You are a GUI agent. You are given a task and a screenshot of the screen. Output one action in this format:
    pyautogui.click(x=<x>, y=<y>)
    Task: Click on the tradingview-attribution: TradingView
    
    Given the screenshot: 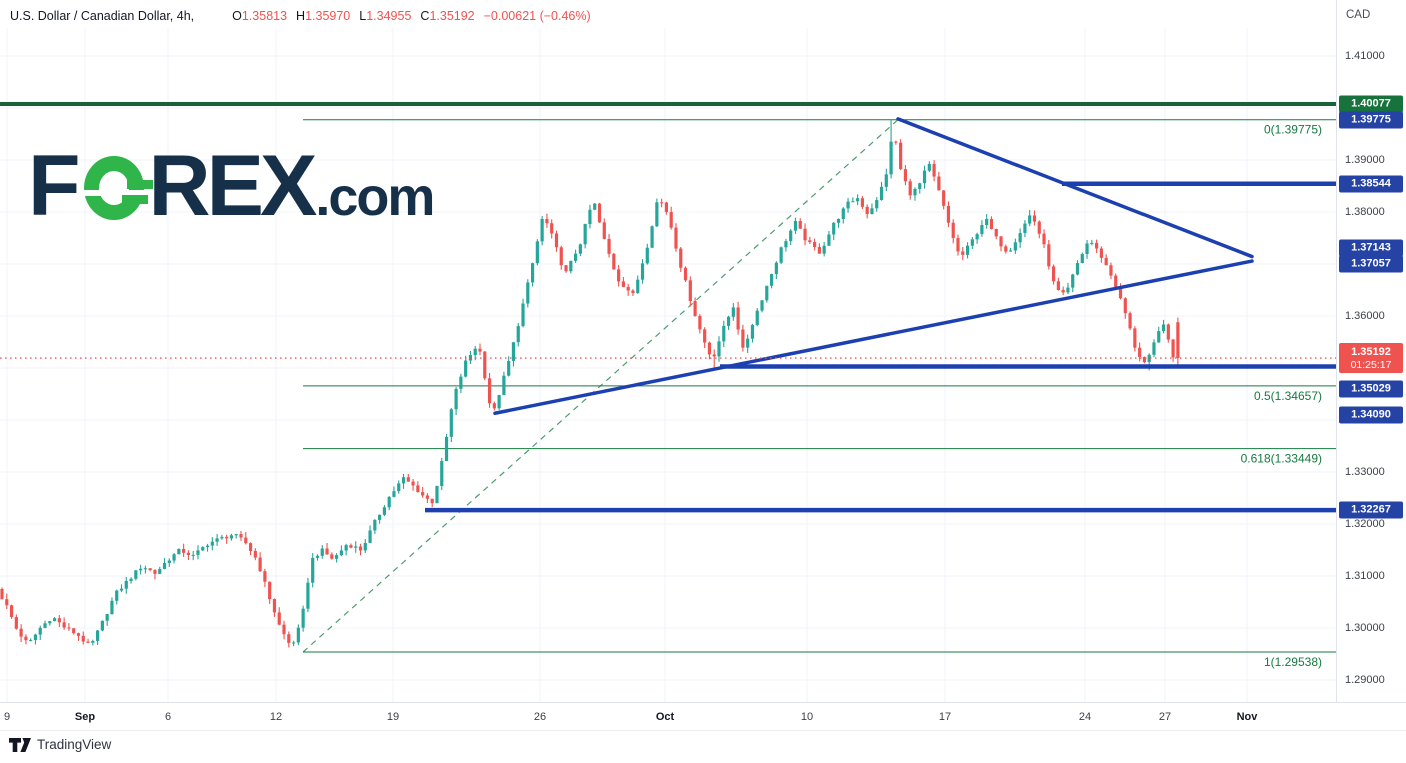 What is the action you would take?
    pyautogui.click(x=60, y=744)
    